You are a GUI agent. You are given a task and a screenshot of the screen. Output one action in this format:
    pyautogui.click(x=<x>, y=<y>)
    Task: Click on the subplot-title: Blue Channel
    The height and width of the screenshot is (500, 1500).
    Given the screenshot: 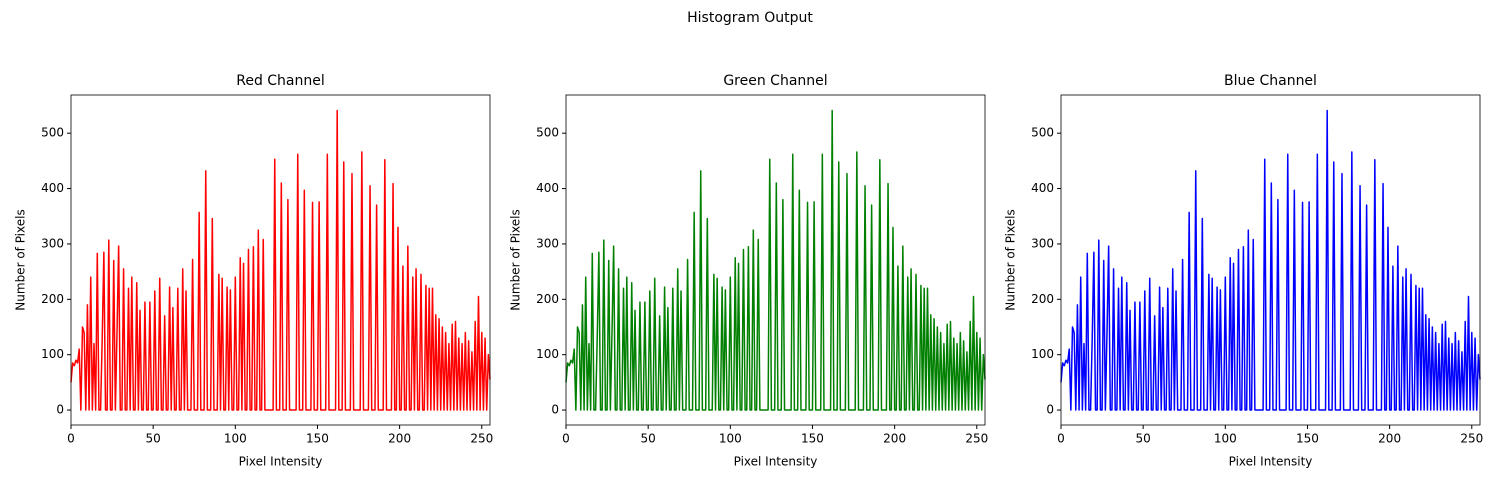 What is the action you would take?
    pyautogui.click(x=1270, y=81)
    